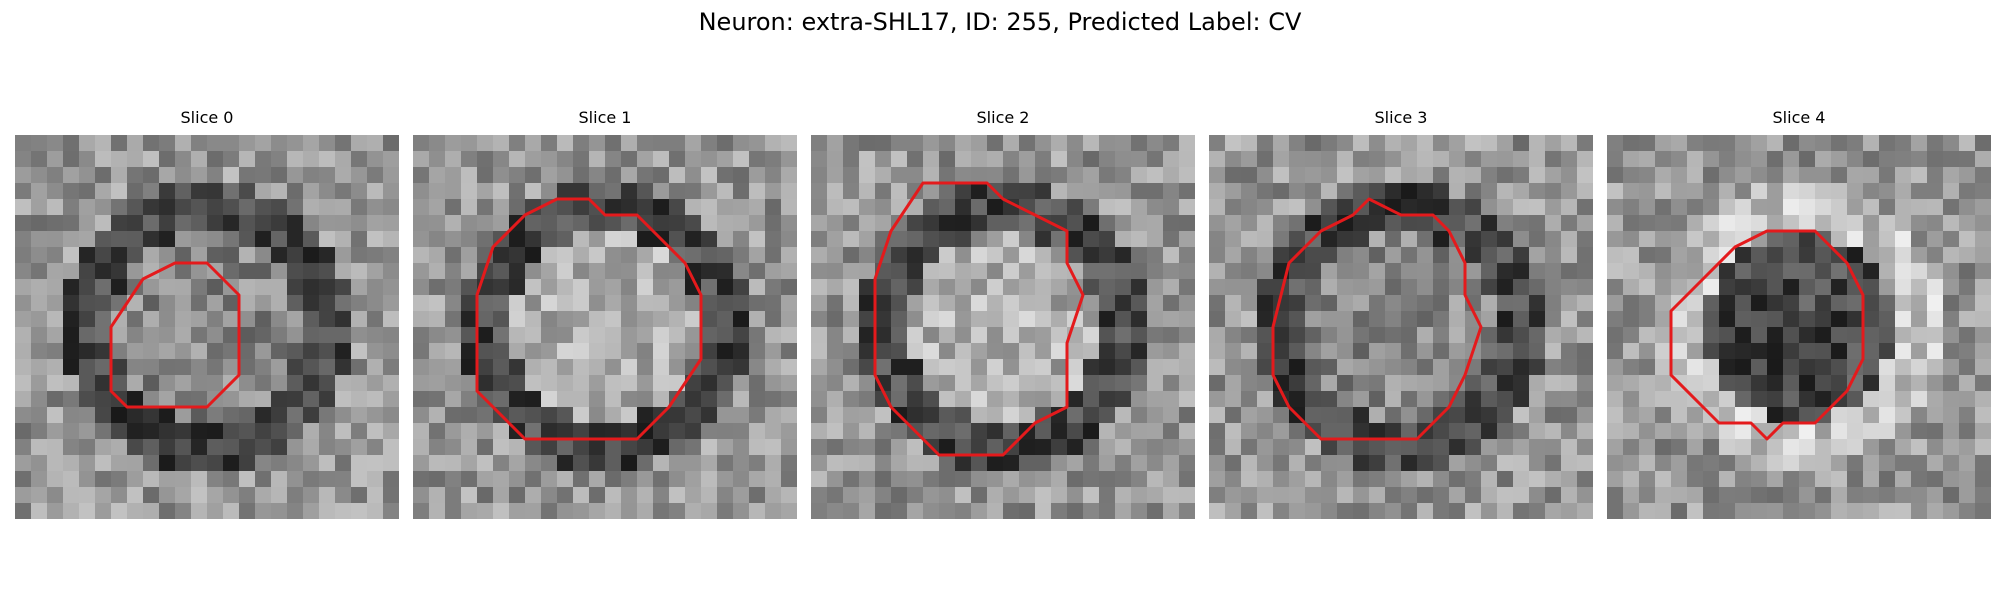 The height and width of the screenshot is (600, 2000). I want to click on slice-image, so click(1003, 327).